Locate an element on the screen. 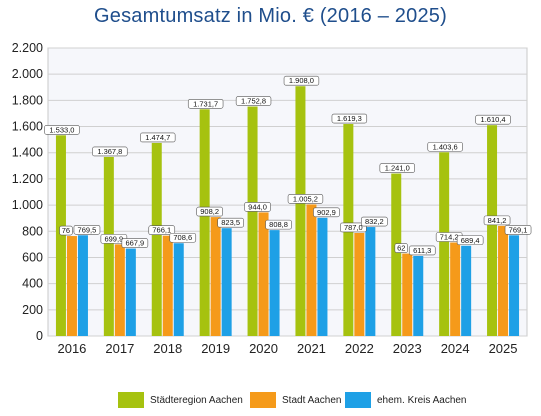 The width and height of the screenshot is (541, 416). data-label-text: 908,2 is located at coordinates (209, 211).